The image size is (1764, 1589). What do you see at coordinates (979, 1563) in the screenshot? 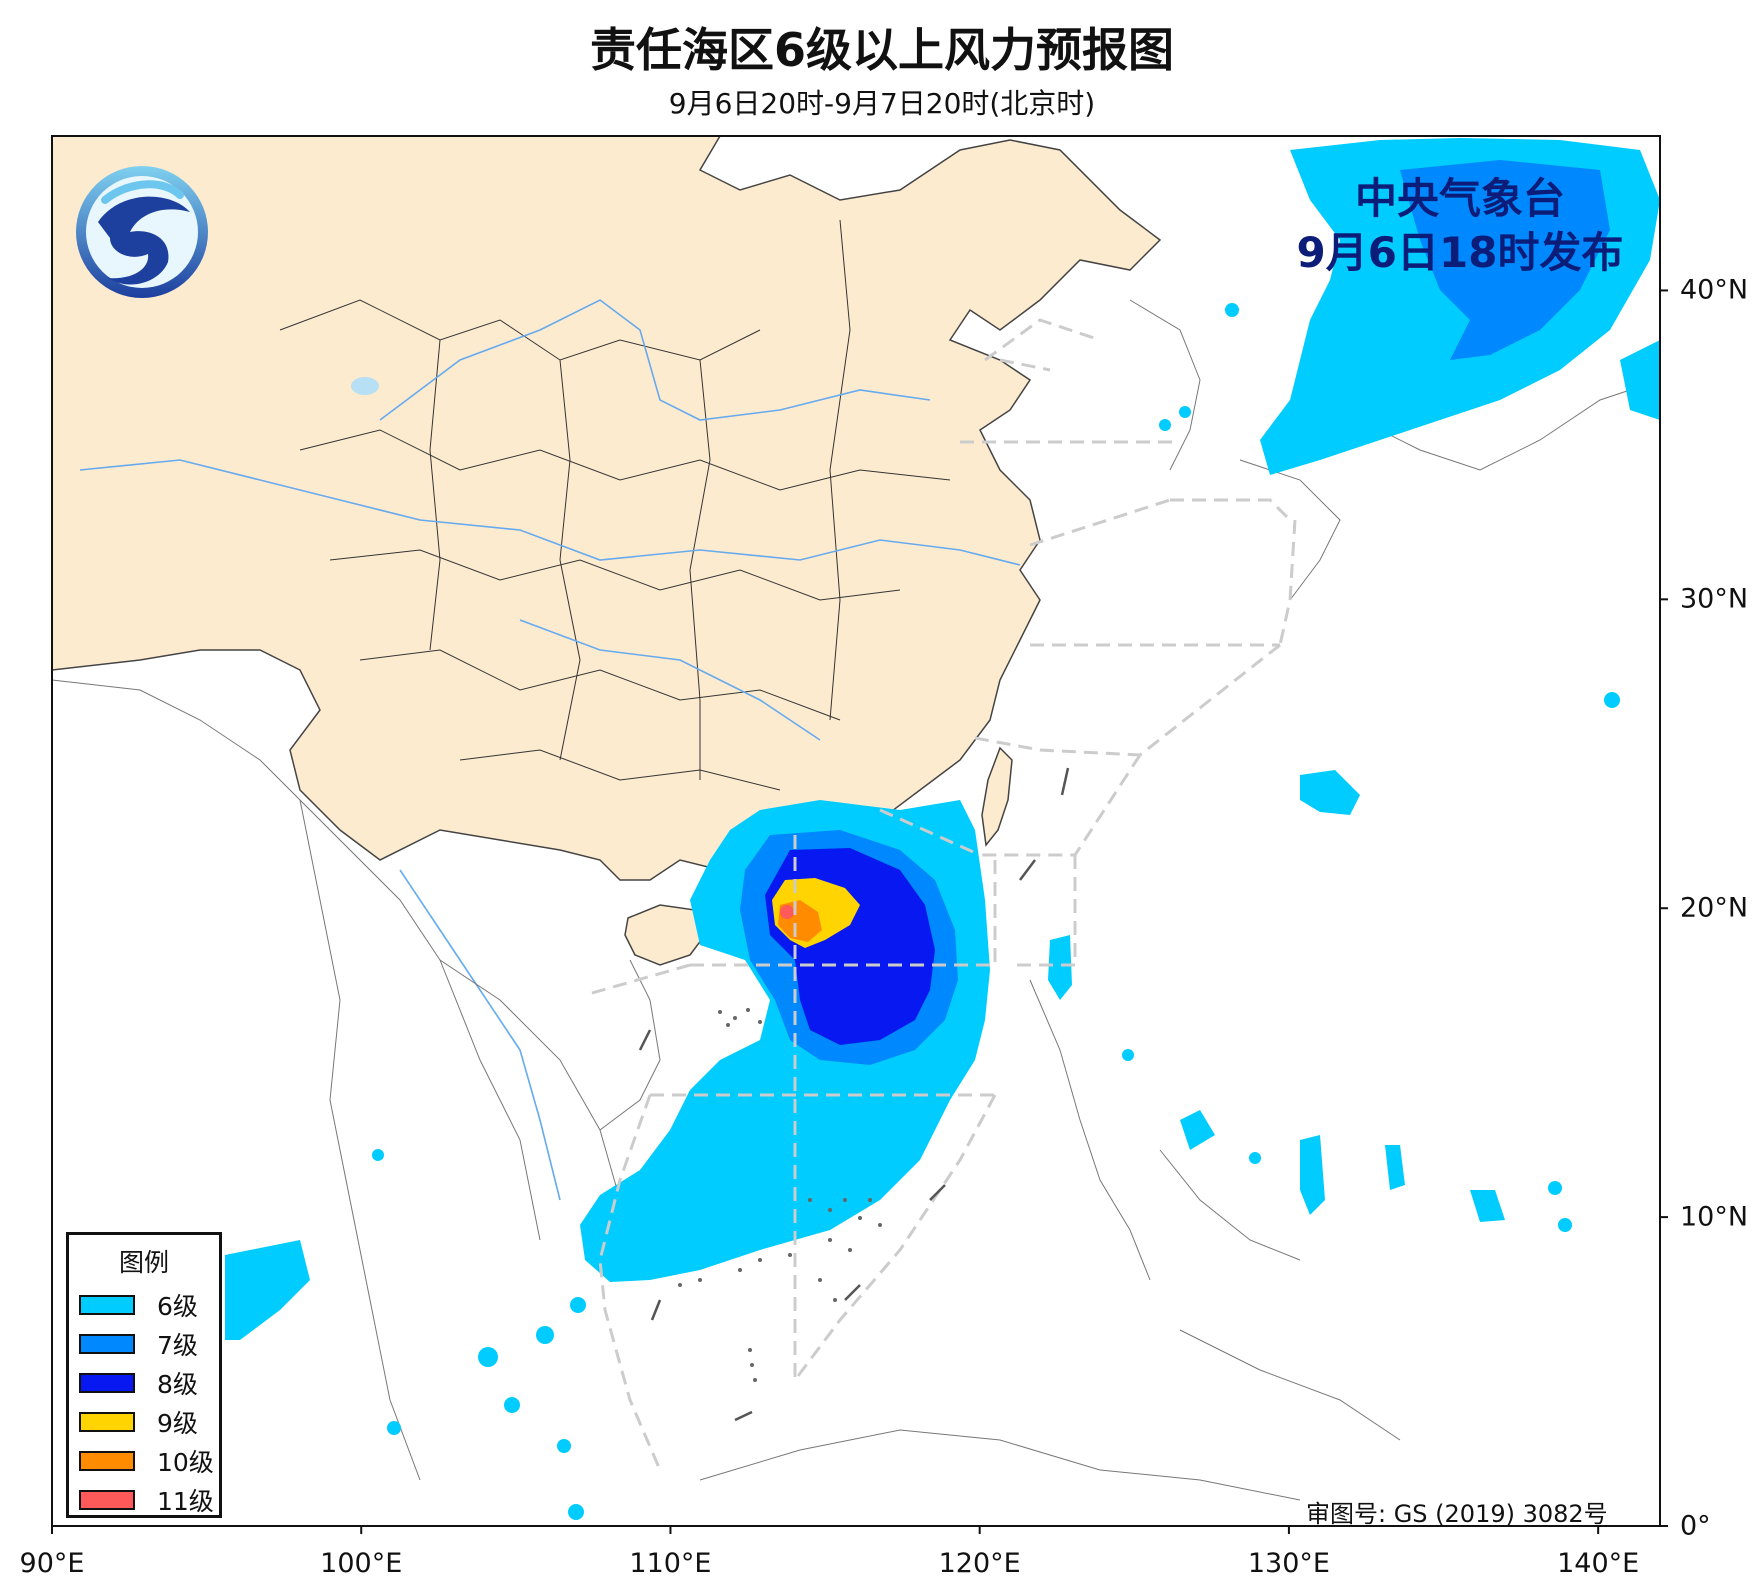
I see `x-tick-label: 120°E` at bounding box center [979, 1563].